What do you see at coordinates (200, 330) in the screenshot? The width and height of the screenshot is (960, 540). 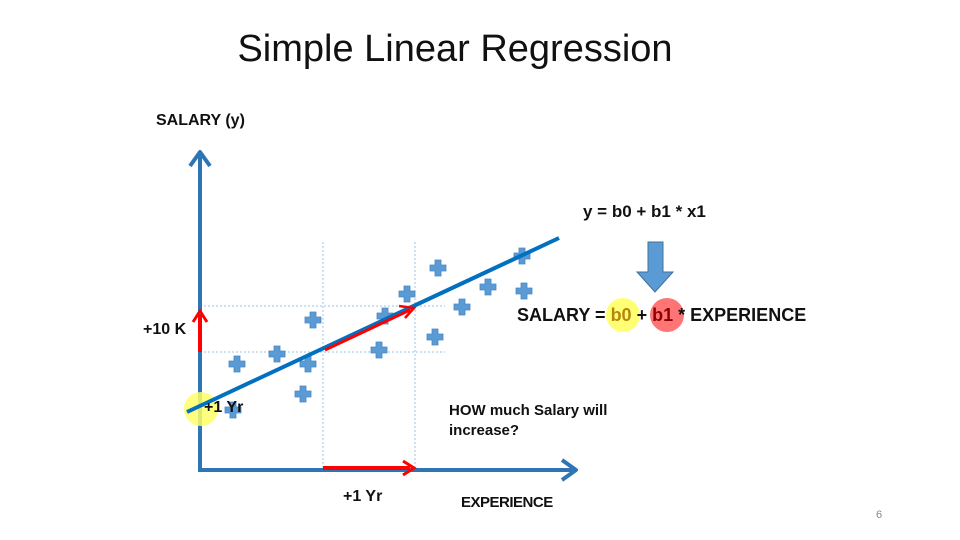 I see `delta-y-arrow` at bounding box center [200, 330].